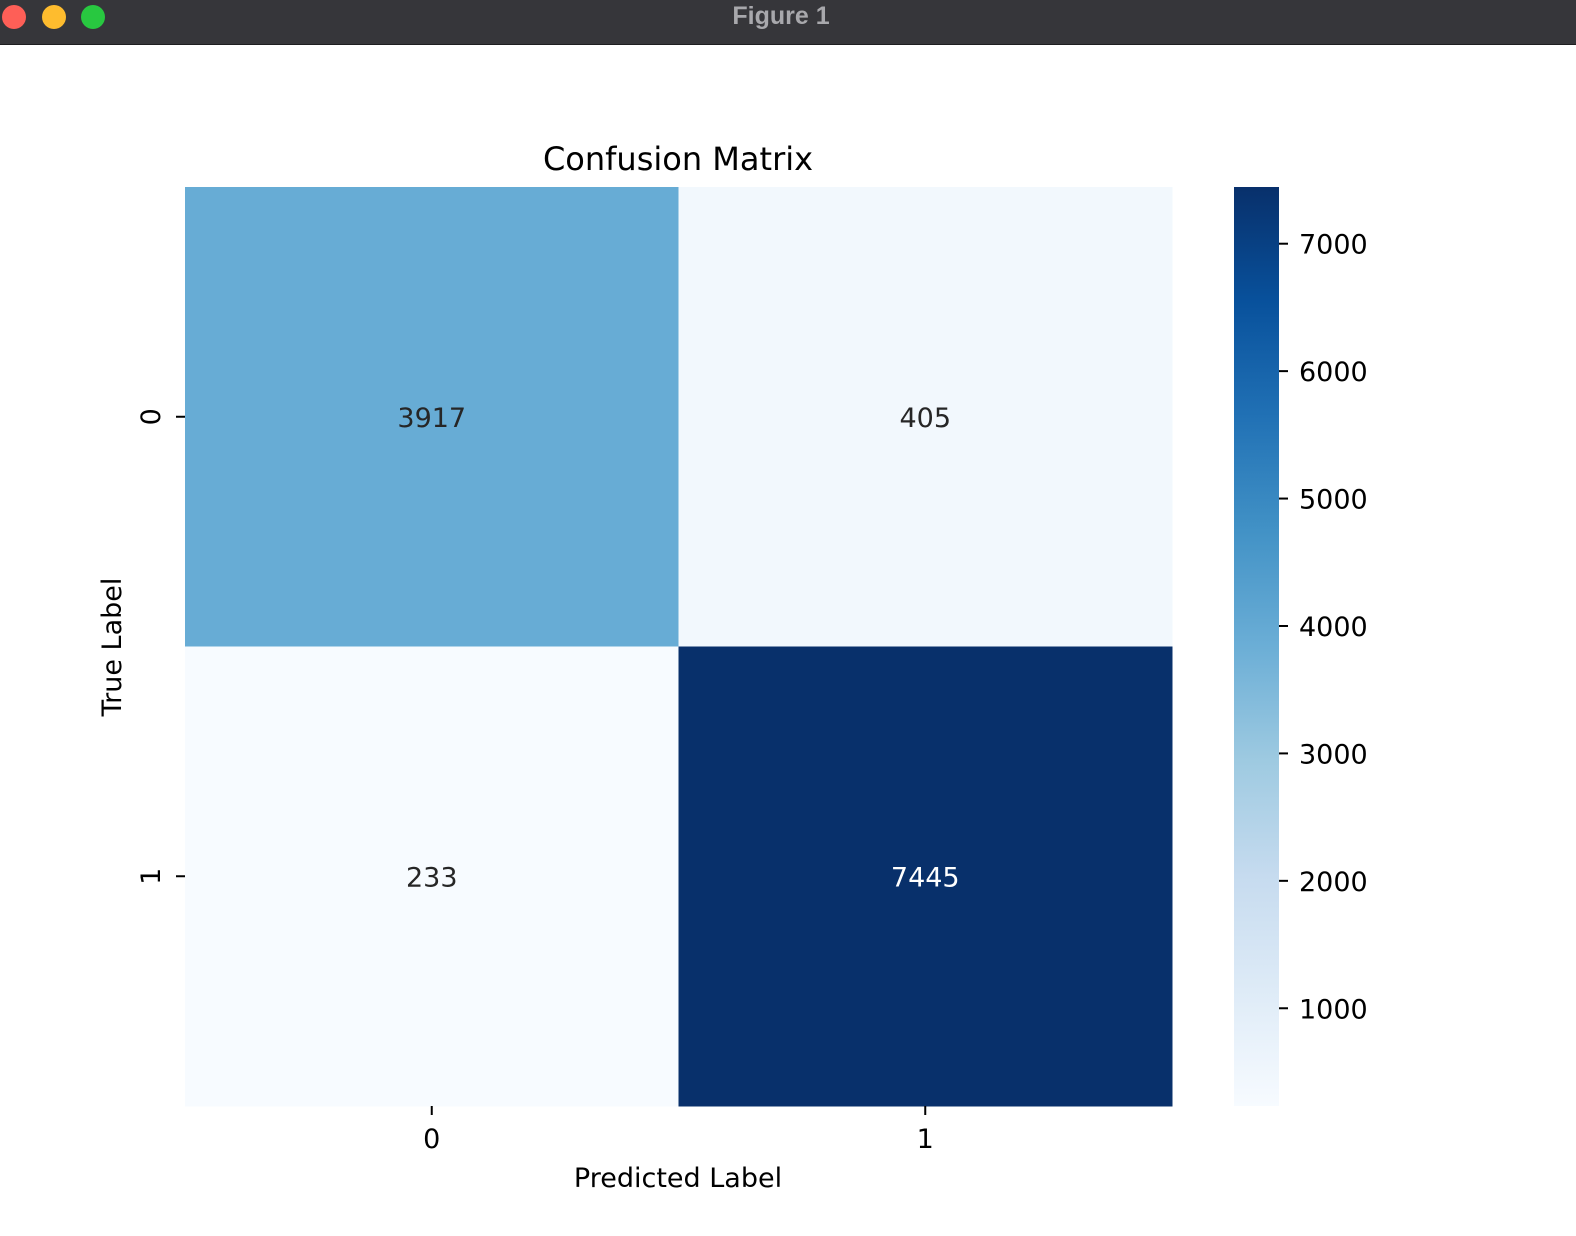 Image resolution: width=1576 pixels, height=1236 pixels. What do you see at coordinates (14, 17) in the screenshot?
I see `close-window-button` at bounding box center [14, 17].